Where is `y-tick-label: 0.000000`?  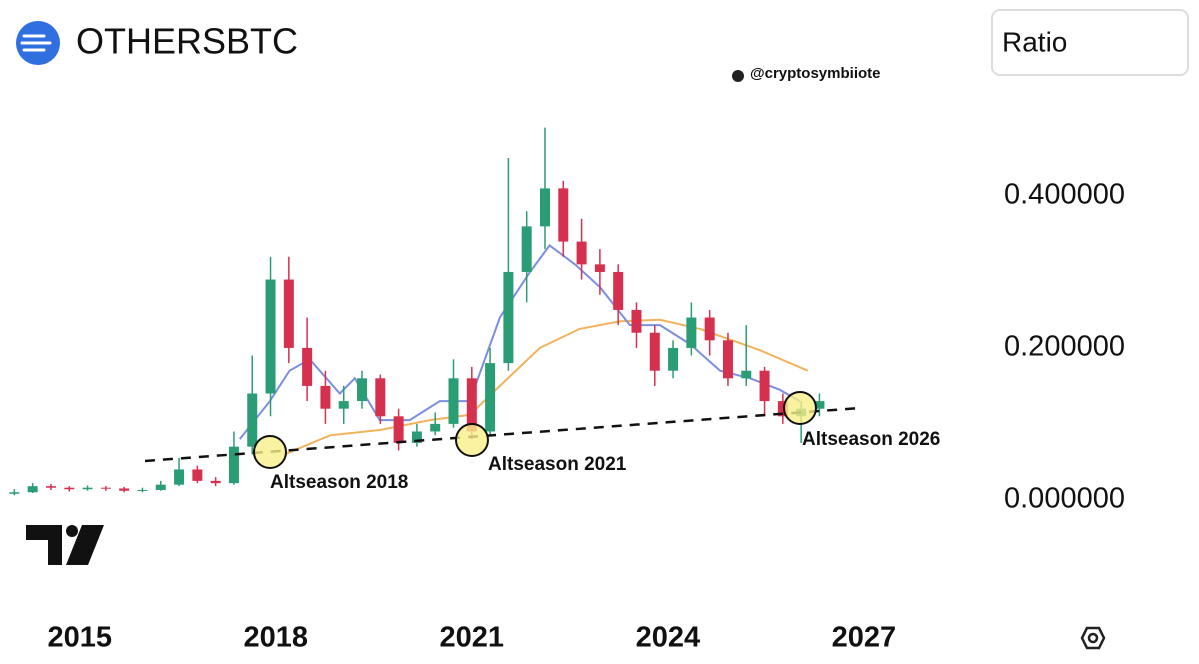 y-tick-label: 0.000000 is located at coordinates (1064, 499).